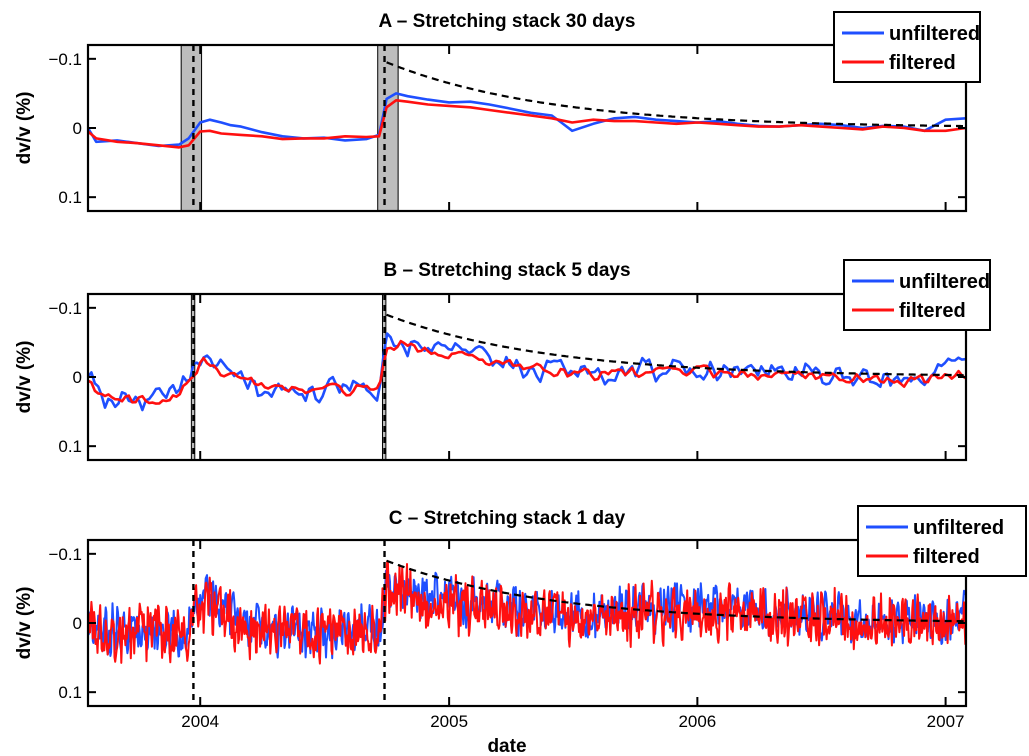 This screenshot has width=1029, height=756. Describe the element at coordinates (507, 518) in the screenshot. I see `chart-title: C – Stretching stack 1 day` at that location.